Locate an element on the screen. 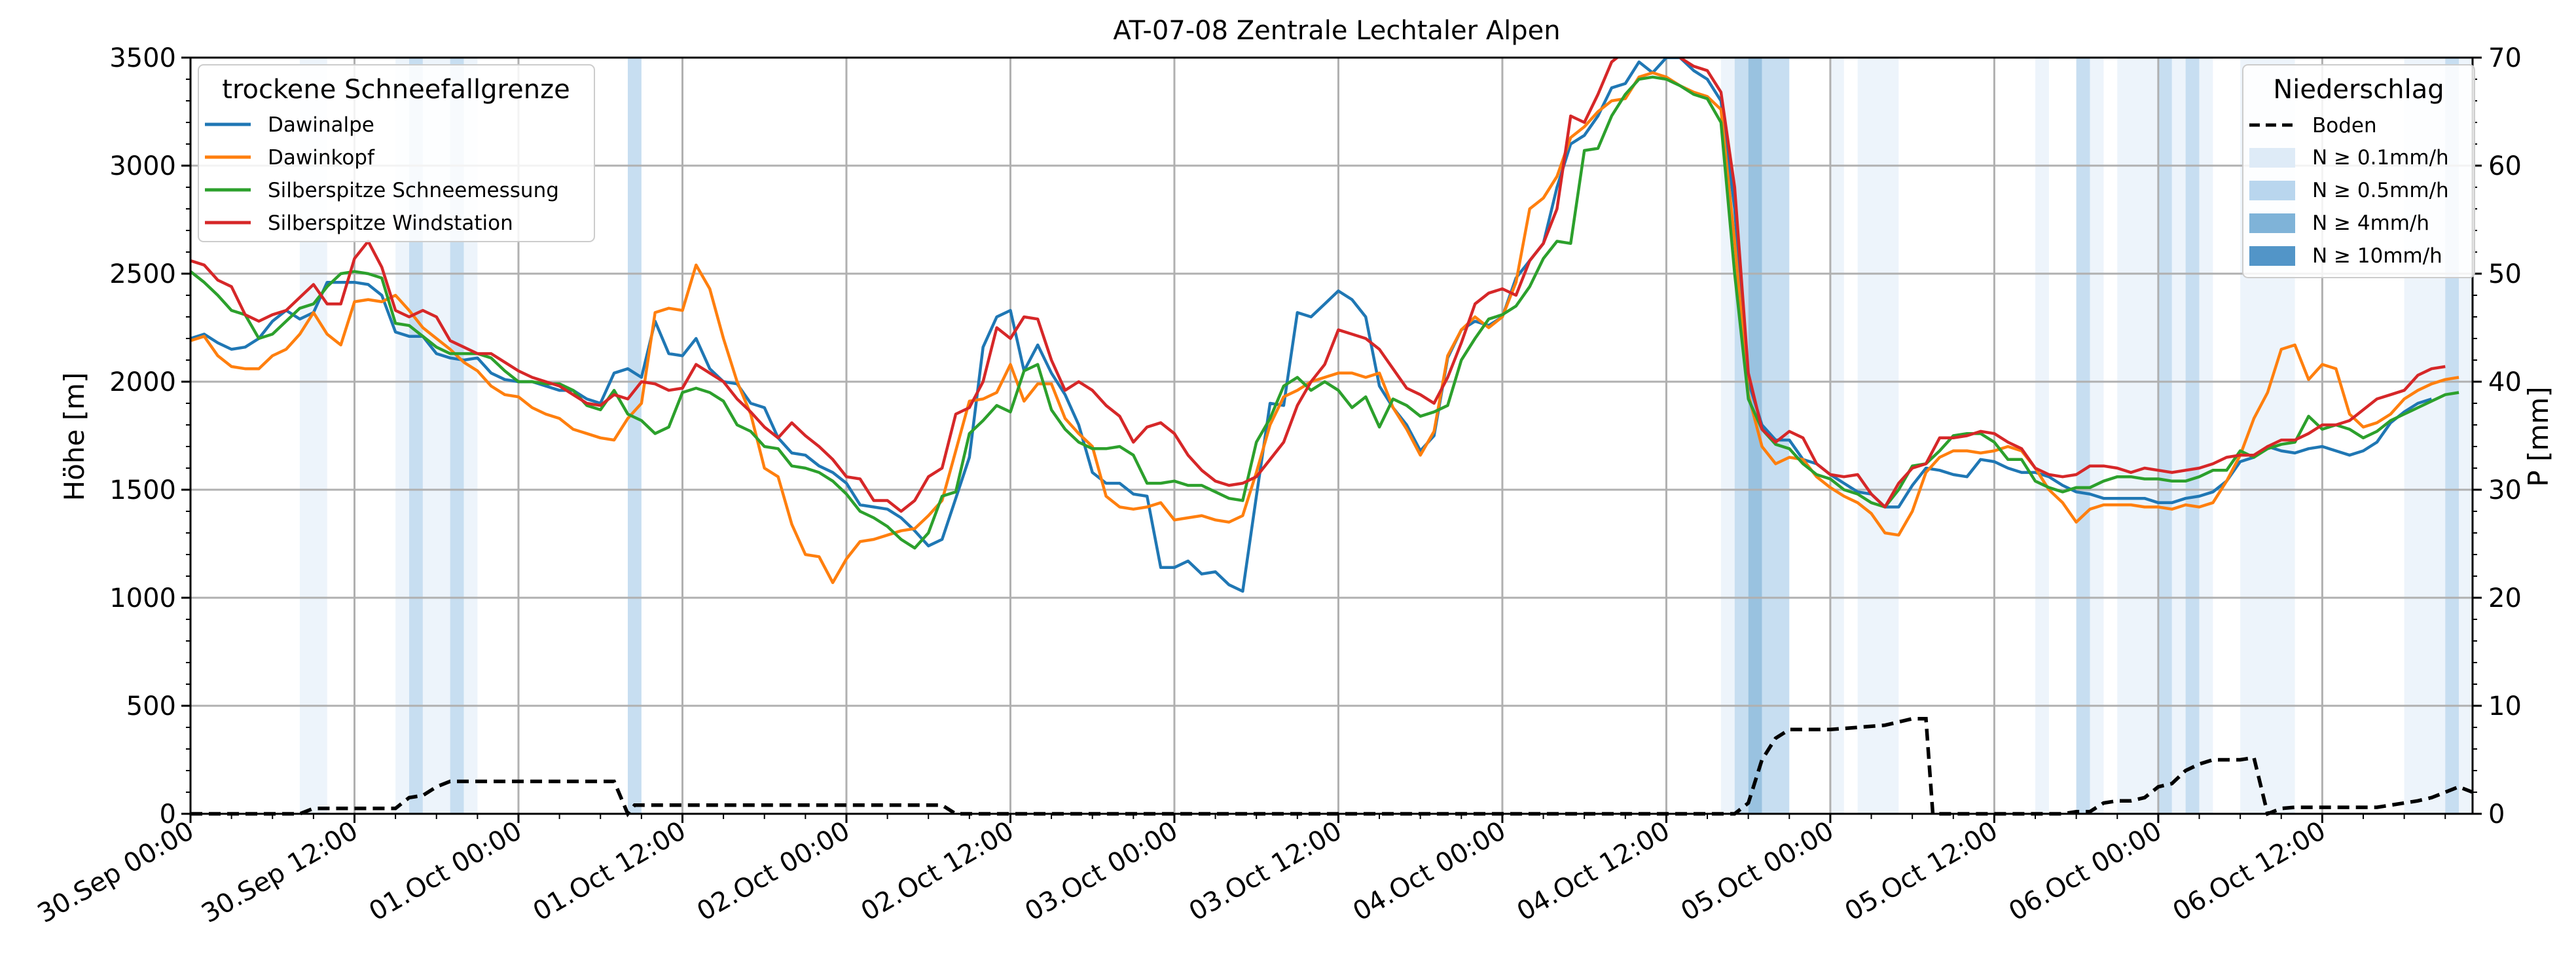 The image size is (2576, 967). legend-label-1: Dawinkopf is located at coordinates (321, 158).